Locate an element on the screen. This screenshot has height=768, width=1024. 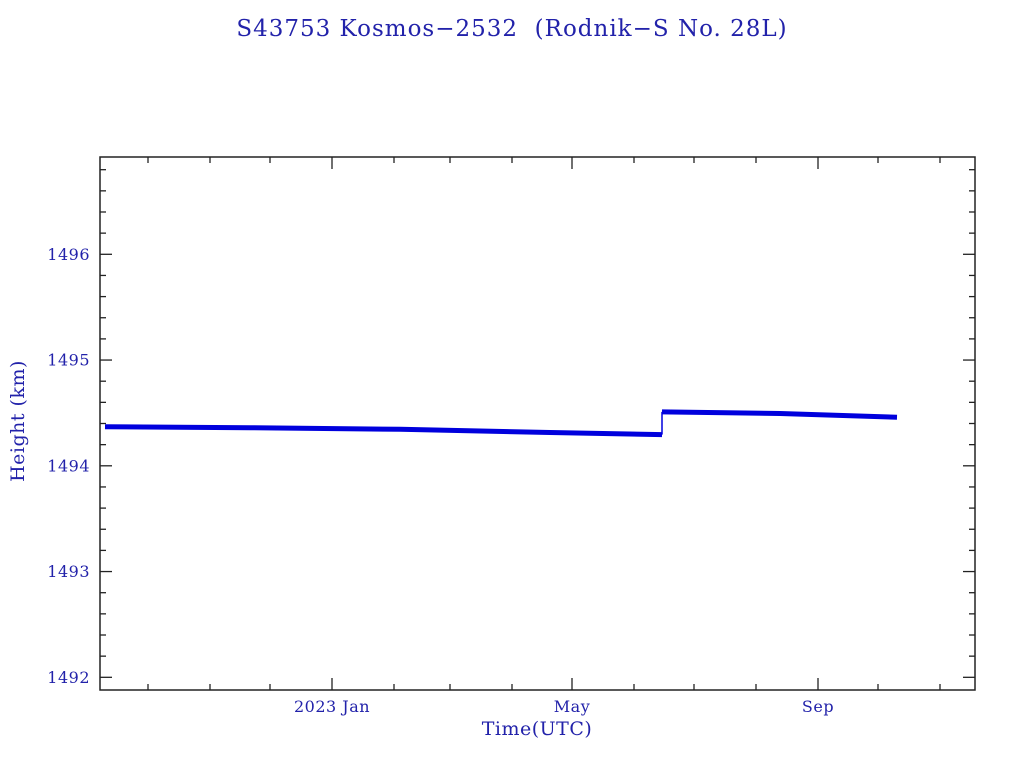
y-axis-label: Height (km) is located at coordinates (18, 421).